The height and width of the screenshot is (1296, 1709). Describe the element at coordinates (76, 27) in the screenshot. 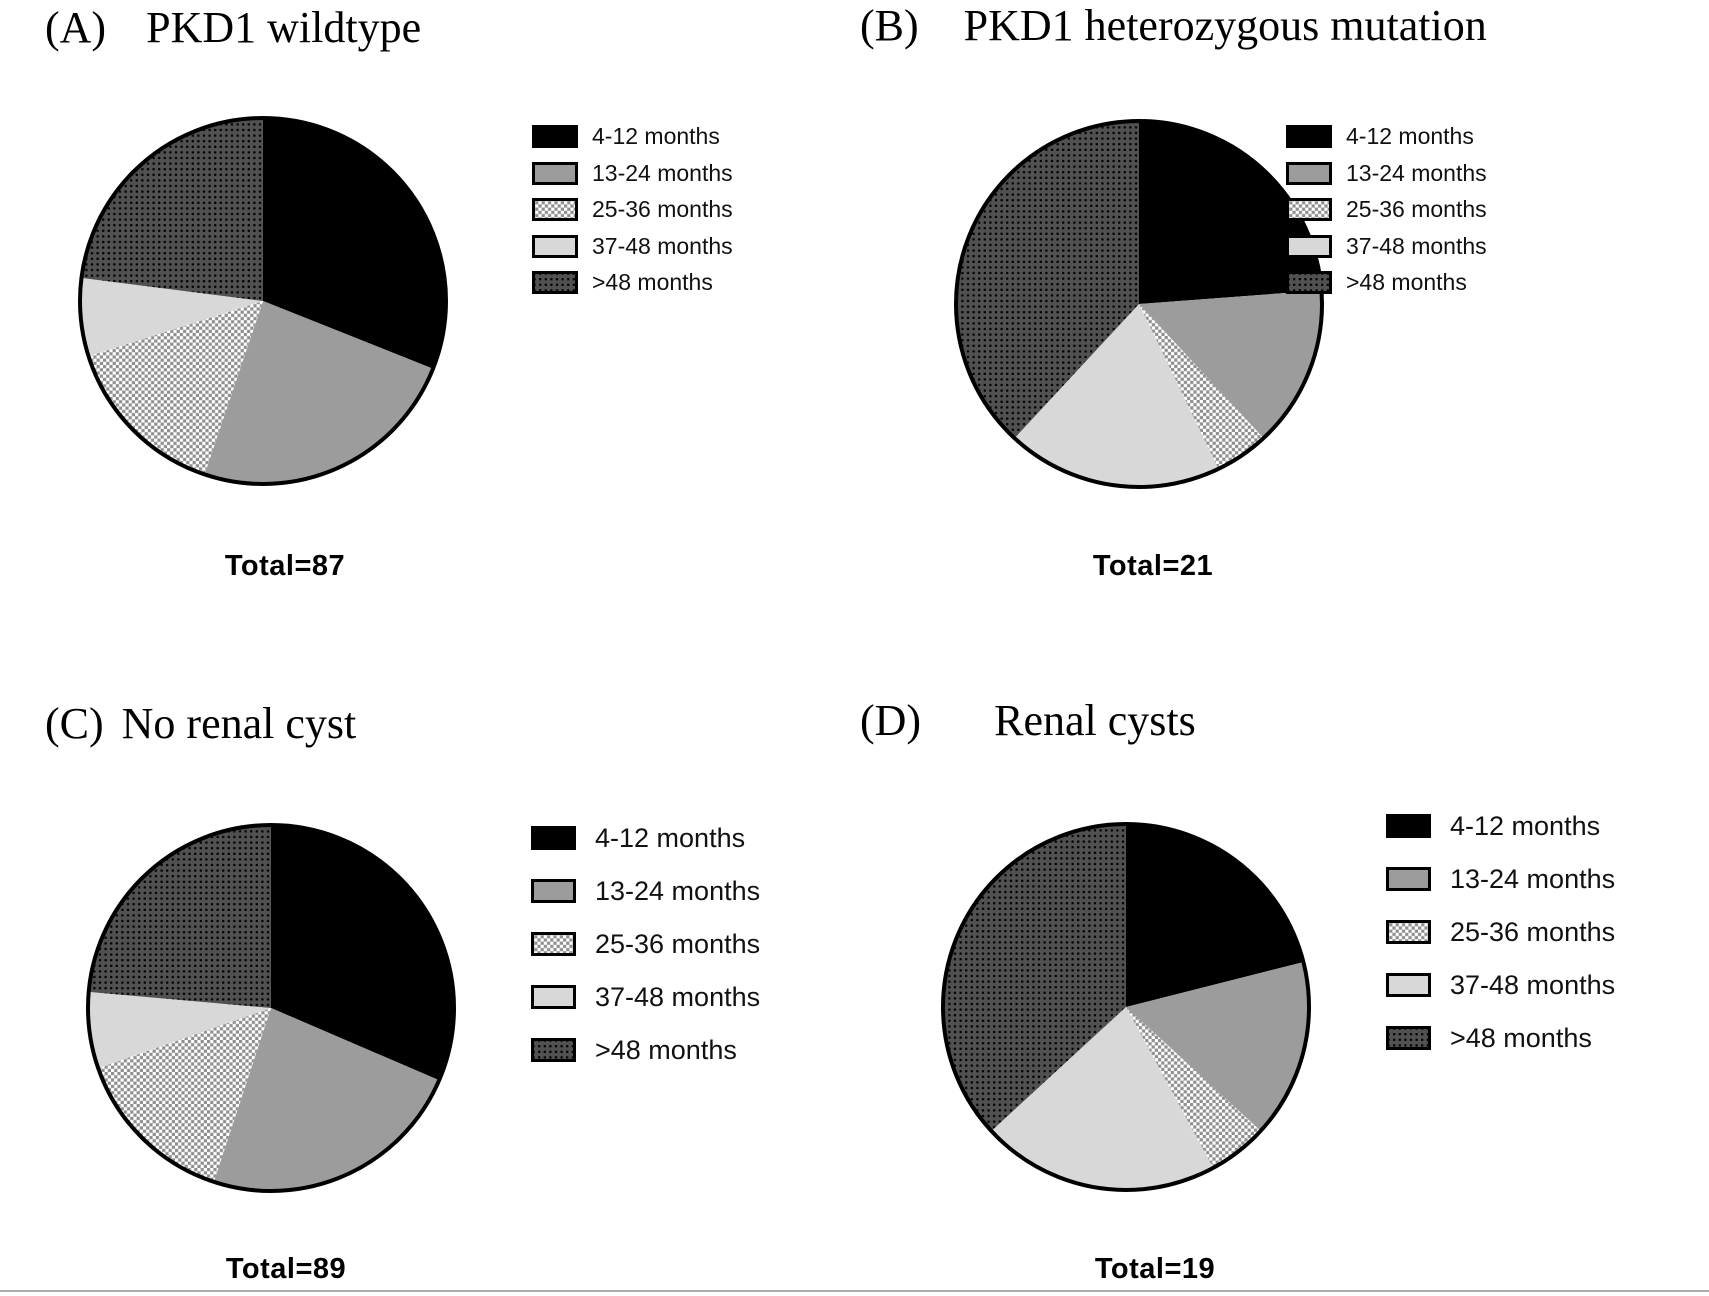

I see `panel-a-label: (A)` at that location.